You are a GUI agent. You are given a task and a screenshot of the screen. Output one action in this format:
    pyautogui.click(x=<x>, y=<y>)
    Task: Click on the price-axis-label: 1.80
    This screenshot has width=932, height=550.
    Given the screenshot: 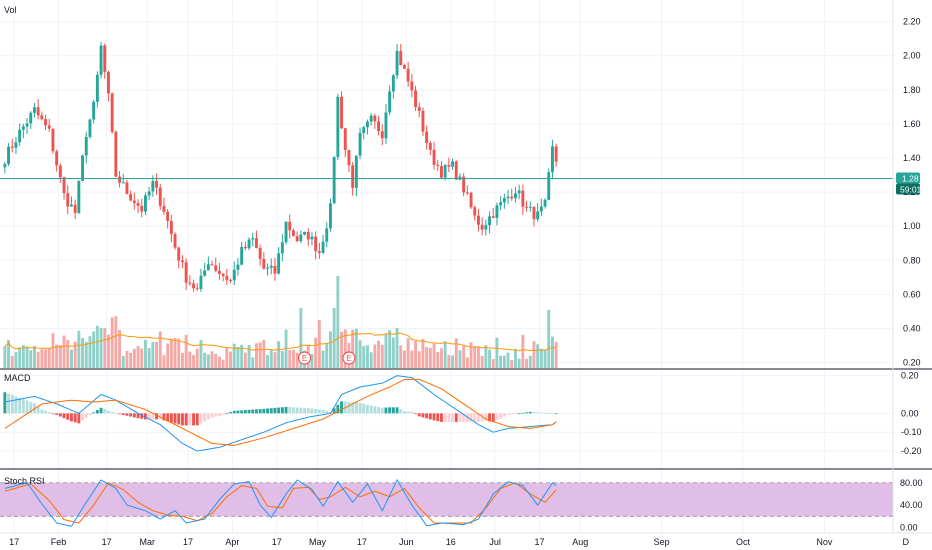 What is the action you would take?
    pyautogui.click(x=912, y=90)
    